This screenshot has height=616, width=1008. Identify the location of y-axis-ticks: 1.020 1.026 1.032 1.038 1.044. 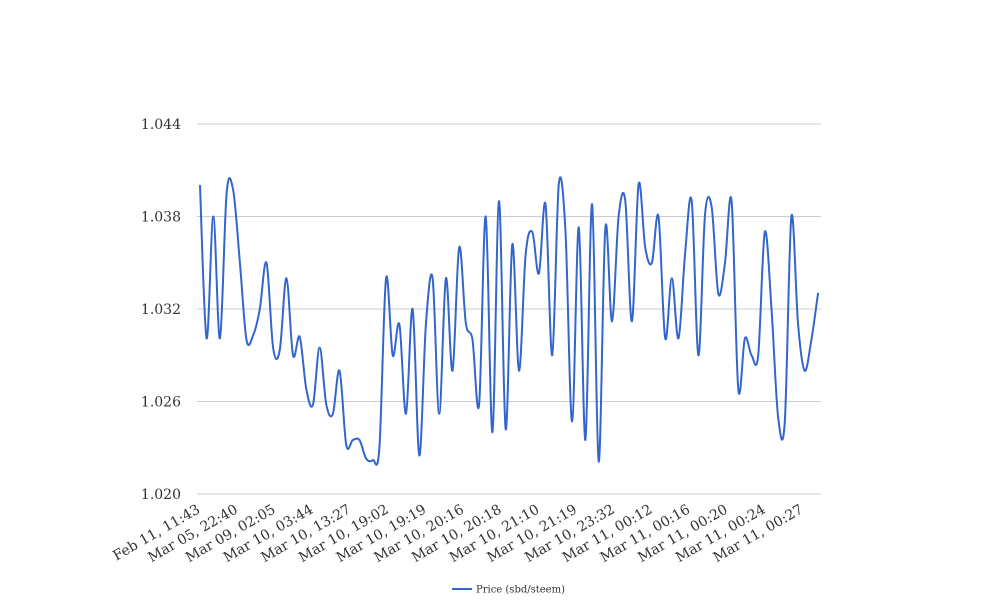
(161, 310).